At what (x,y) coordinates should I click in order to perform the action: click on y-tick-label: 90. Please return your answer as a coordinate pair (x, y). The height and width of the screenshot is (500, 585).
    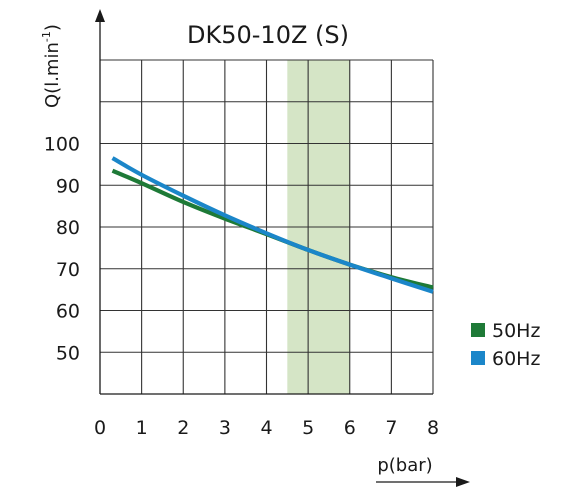
    Looking at the image, I should click on (68, 186).